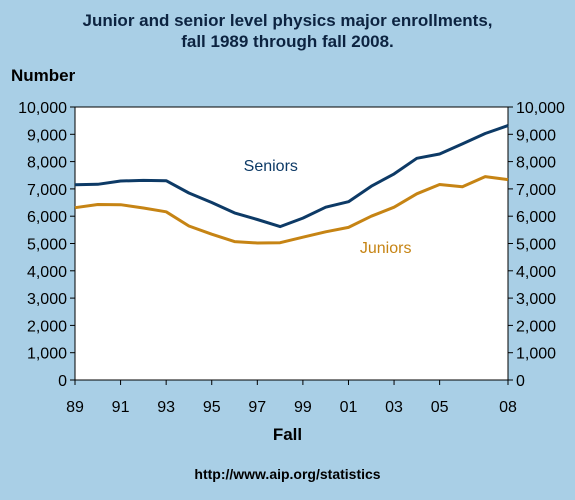  Describe the element at coordinates (47, 354) in the screenshot. I see `y-tick-label-left: 1,000` at that location.